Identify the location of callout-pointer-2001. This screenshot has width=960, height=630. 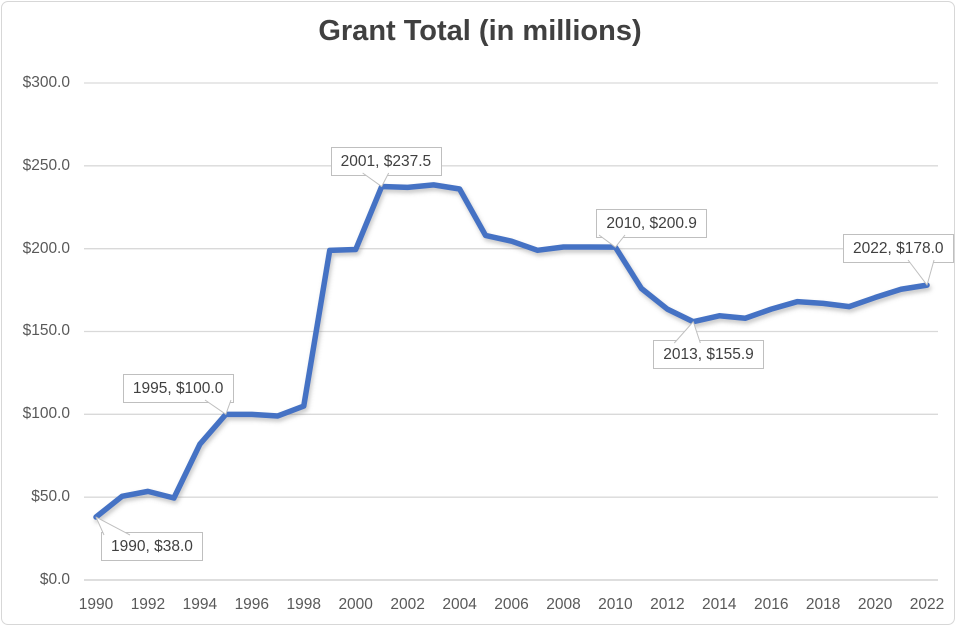
(376, 180).